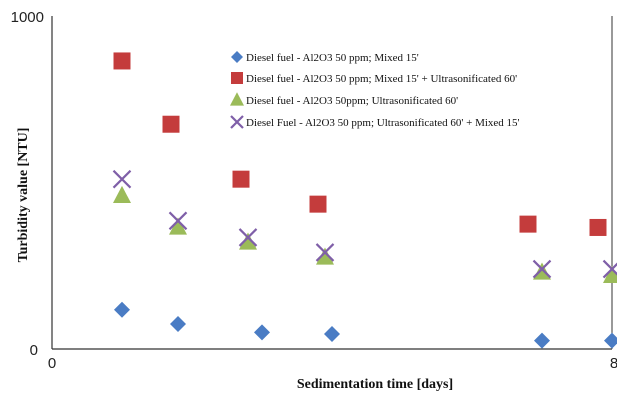 Image resolution: width=617 pixels, height=394 pixels. What do you see at coordinates (237, 99) in the screenshot?
I see `legend-marker-triangle` at bounding box center [237, 99].